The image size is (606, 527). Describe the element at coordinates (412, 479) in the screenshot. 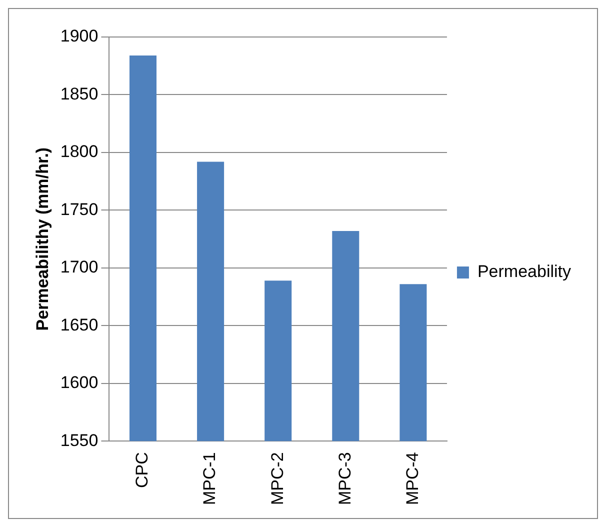

I see `x-tick-label: MPC-4` at that location.